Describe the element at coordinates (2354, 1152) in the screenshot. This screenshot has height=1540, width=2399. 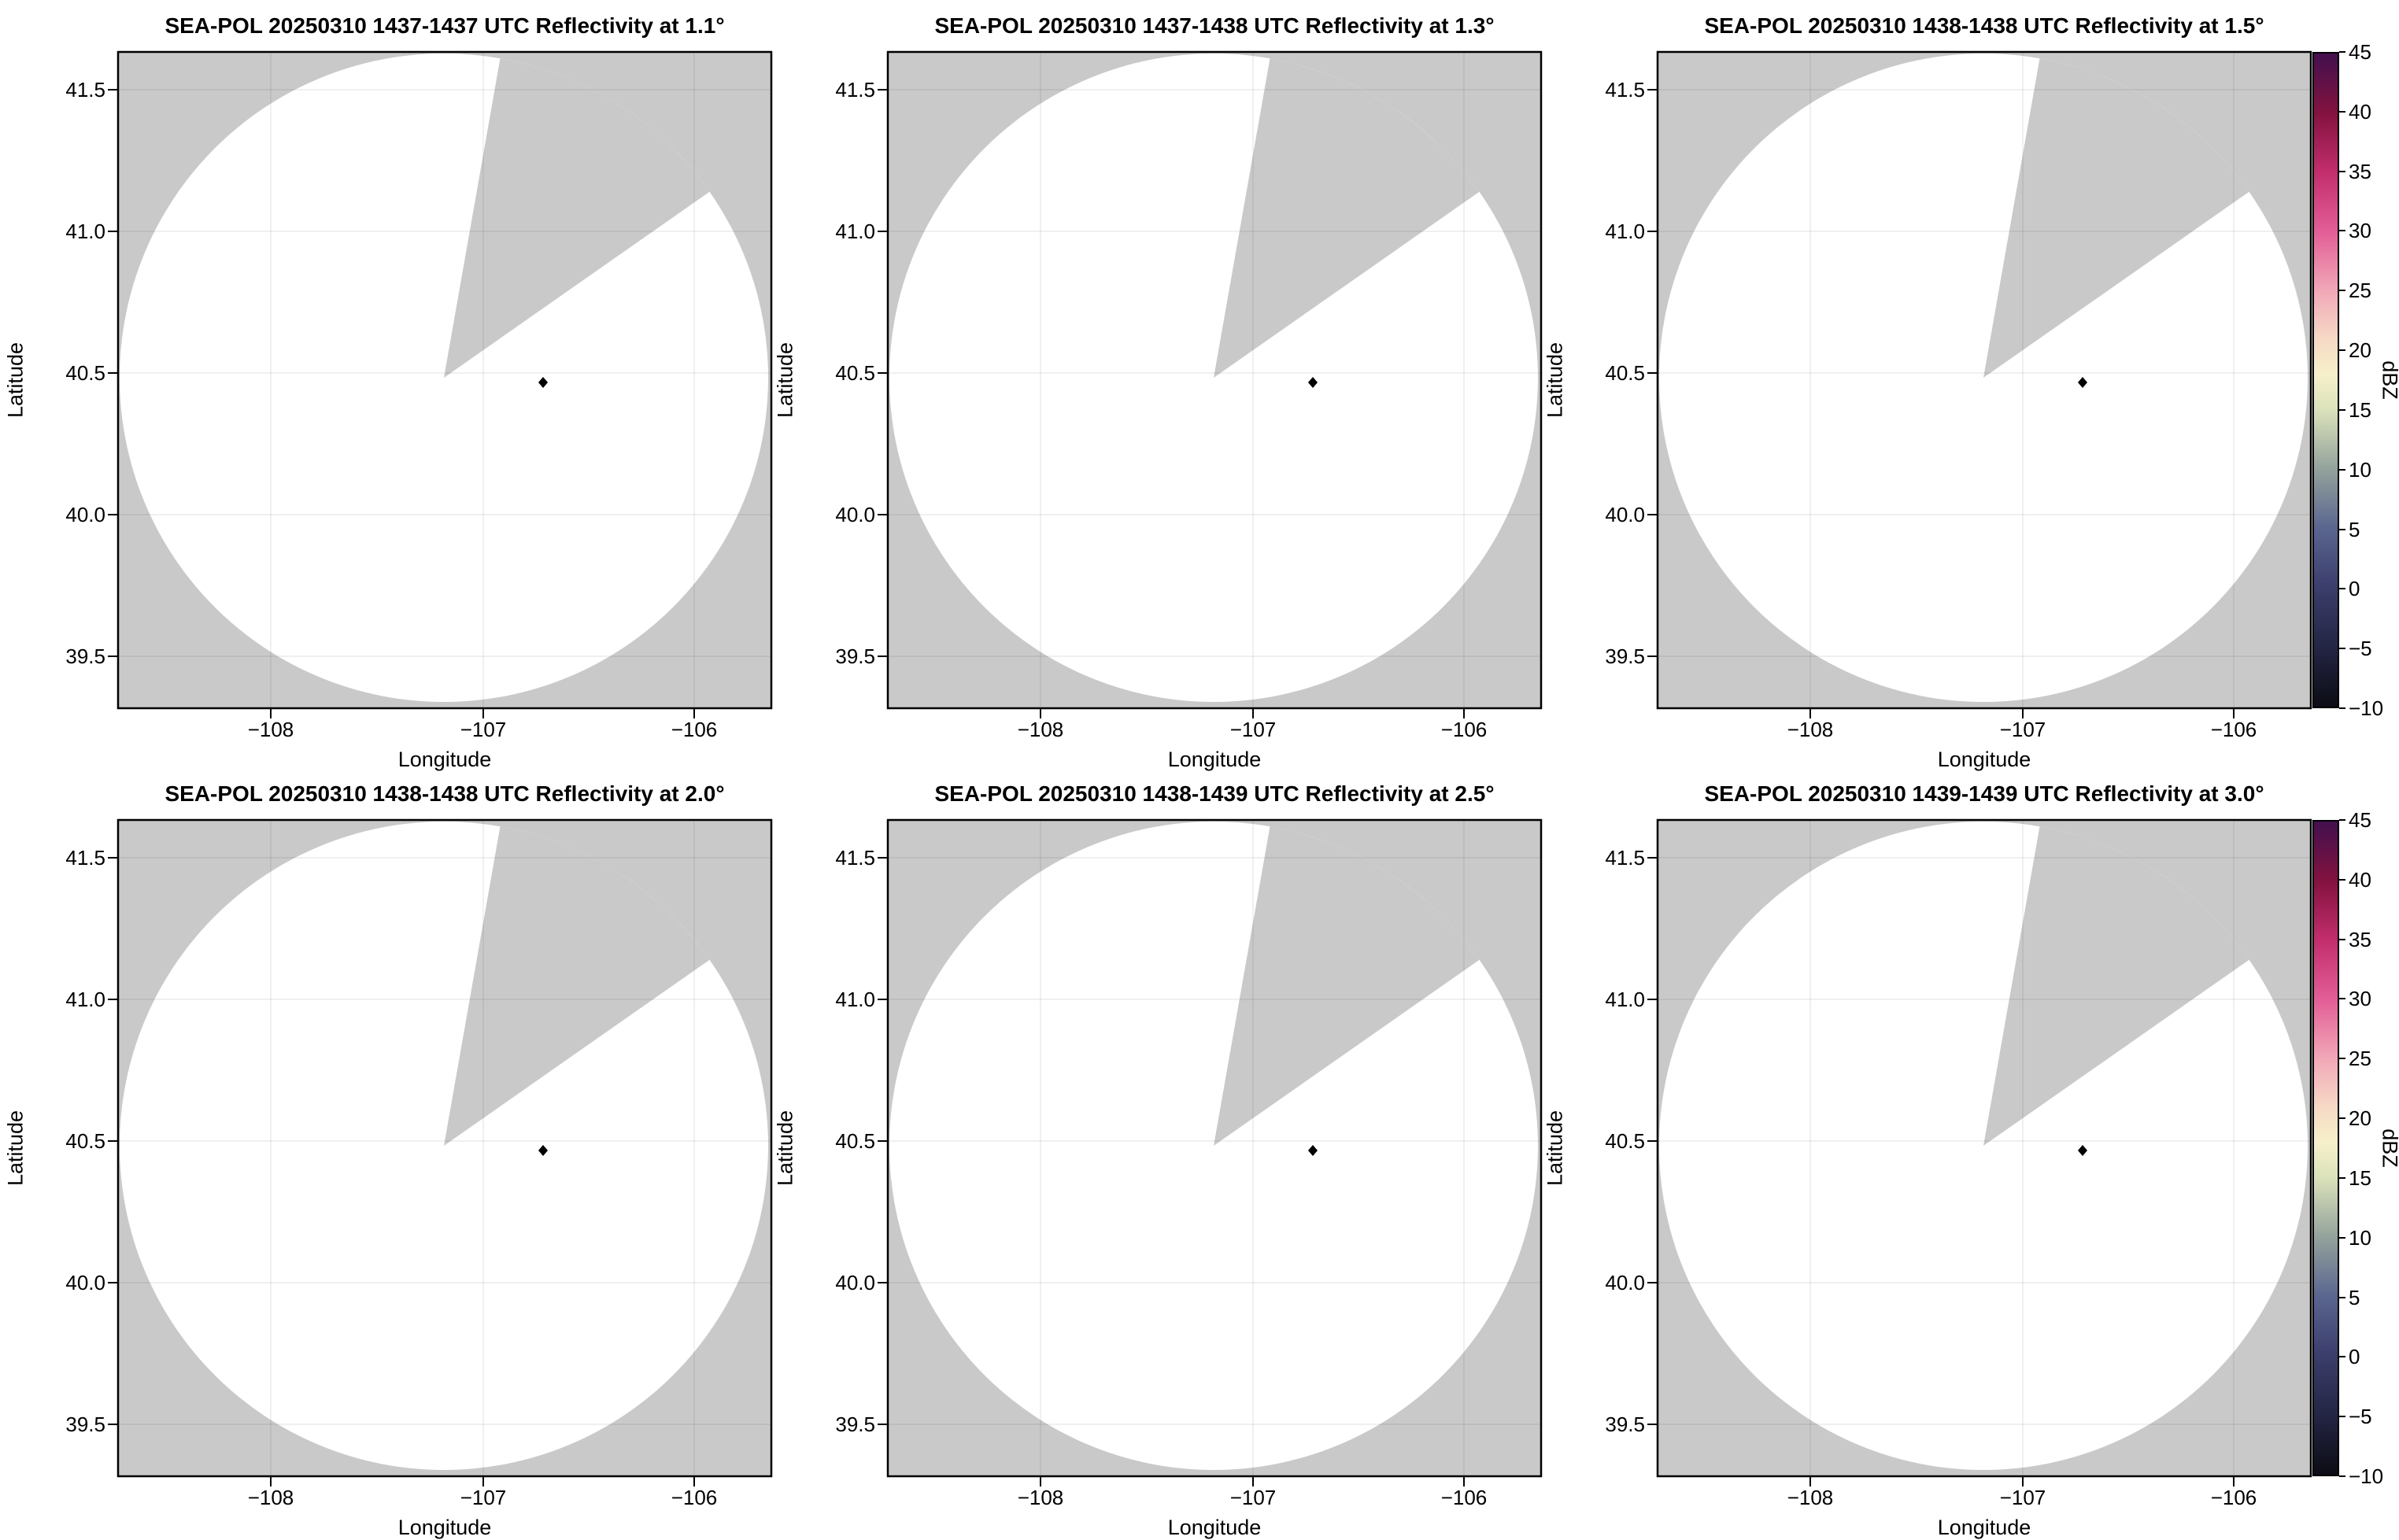
I see `colorbar-row-2: 45 40 35 30 25 20 15 10 5 0 −5 −10 dBZ` at that location.